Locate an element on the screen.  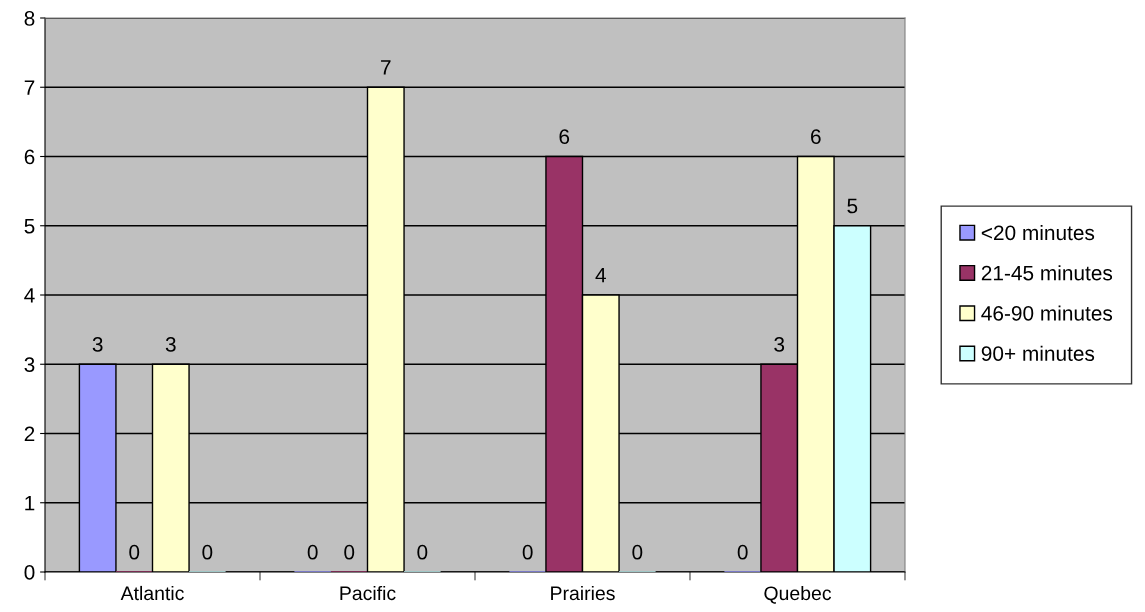
data-label: 4 is located at coordinates (600, 275).